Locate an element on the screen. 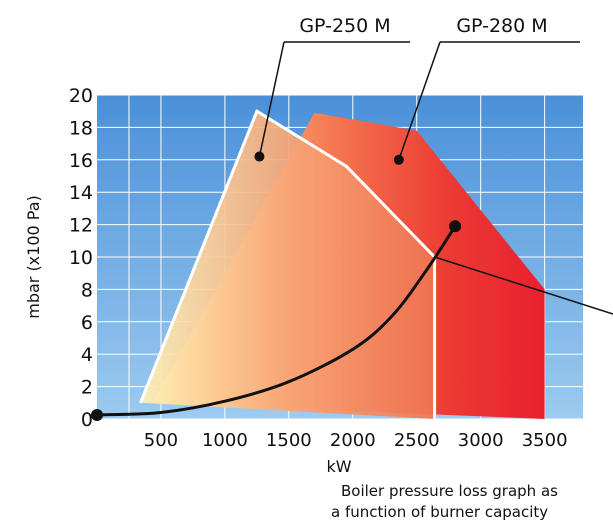  x-tick-label: 1000 is located at coordinates (225, 440).